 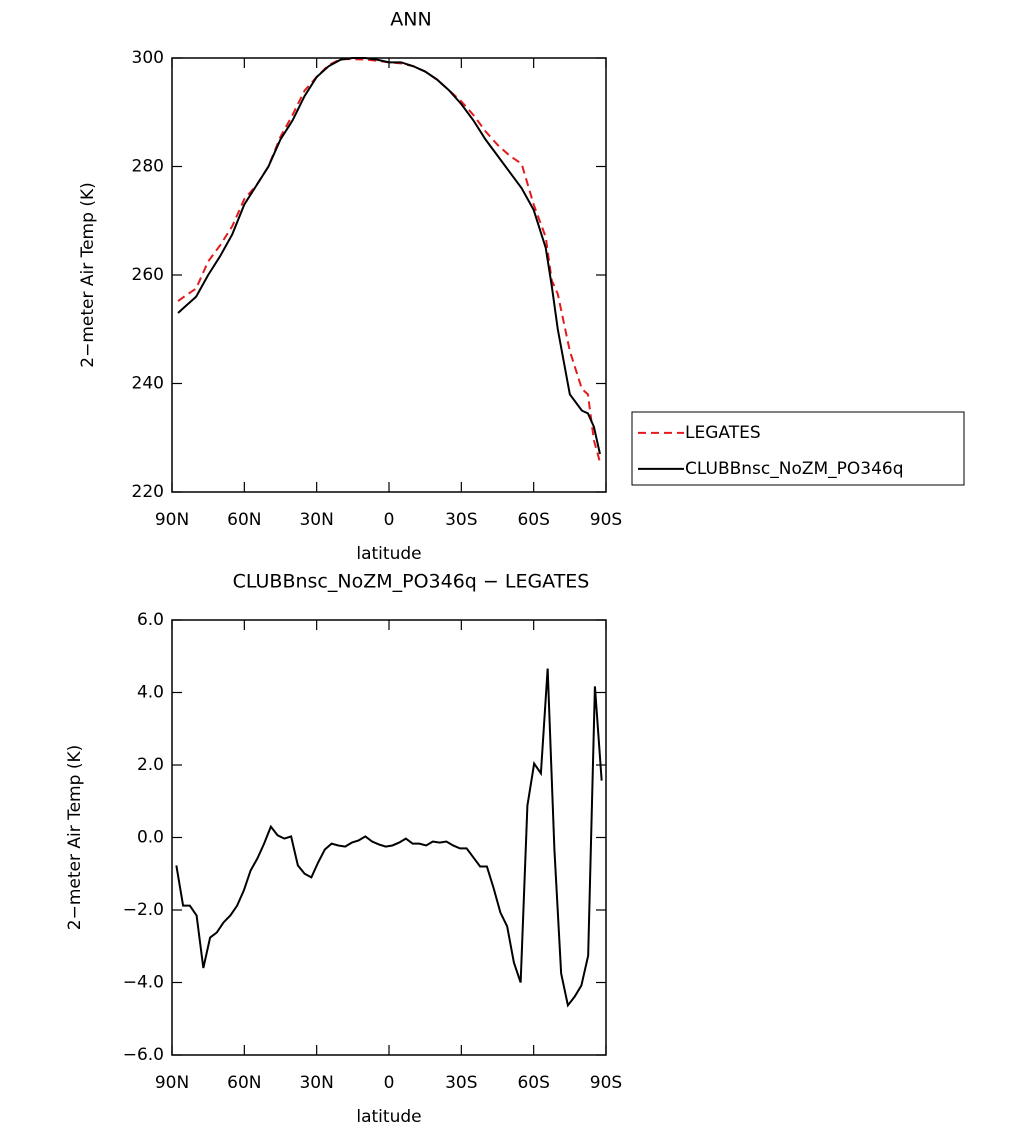 What do you see at coordinates (148, 167) in the screenshot?
I see `y-tick-label: 280` at bounding box center [148, 167].